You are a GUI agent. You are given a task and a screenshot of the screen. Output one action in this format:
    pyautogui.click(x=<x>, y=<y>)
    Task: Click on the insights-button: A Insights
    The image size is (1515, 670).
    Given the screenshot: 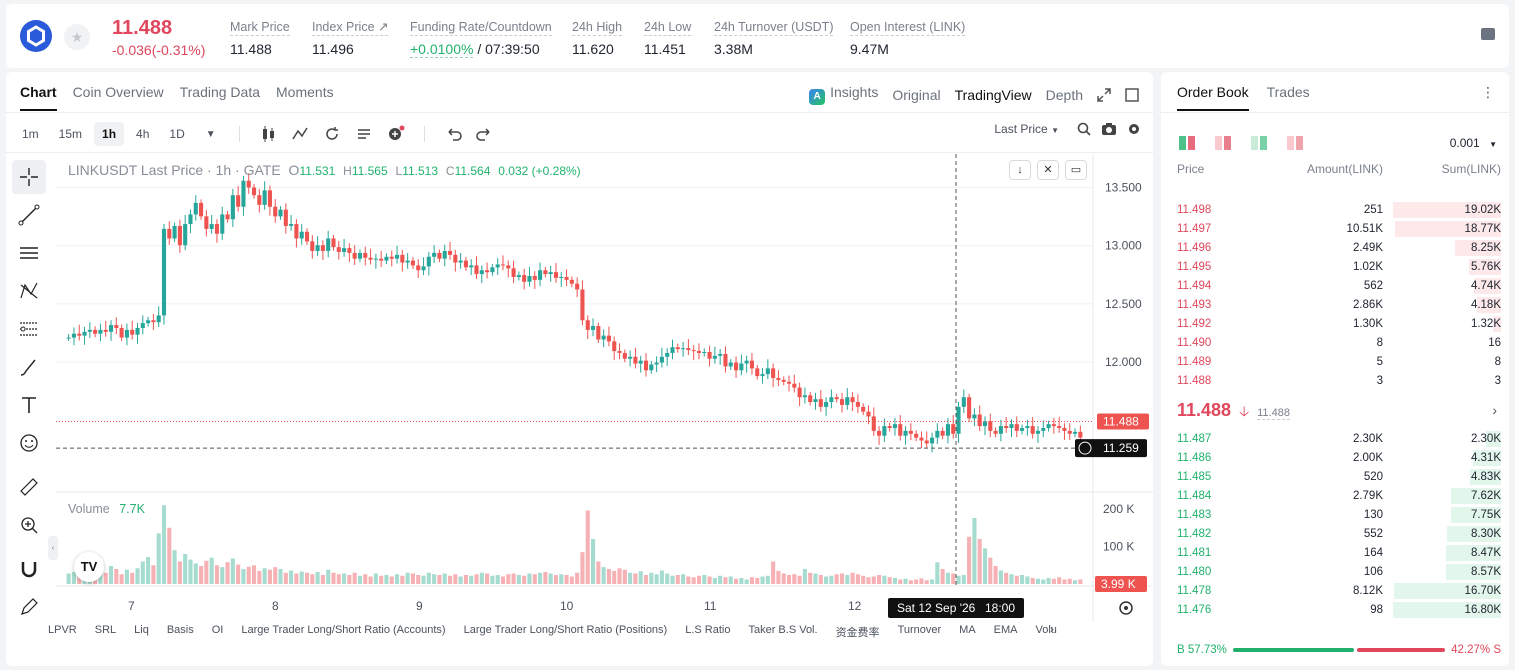 What is the action you would take?
    pyautogui.click(x=843, y=94)
    